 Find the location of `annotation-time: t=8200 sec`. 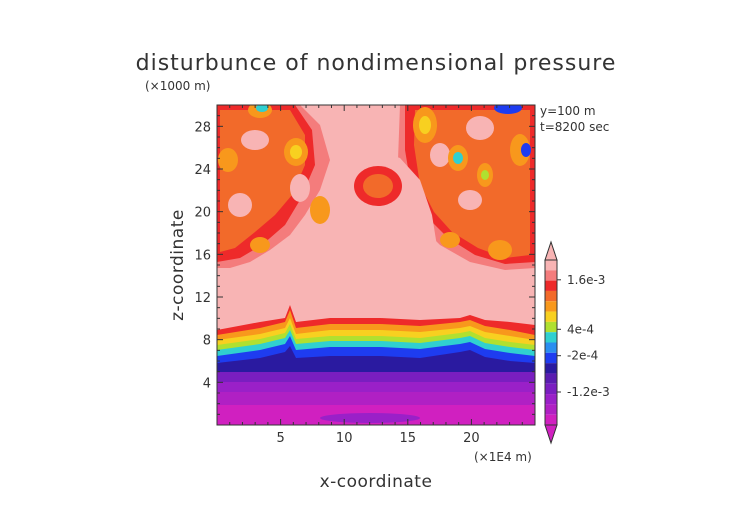

annotation-time: t=8200 sec is located at coordinates (574, 127).